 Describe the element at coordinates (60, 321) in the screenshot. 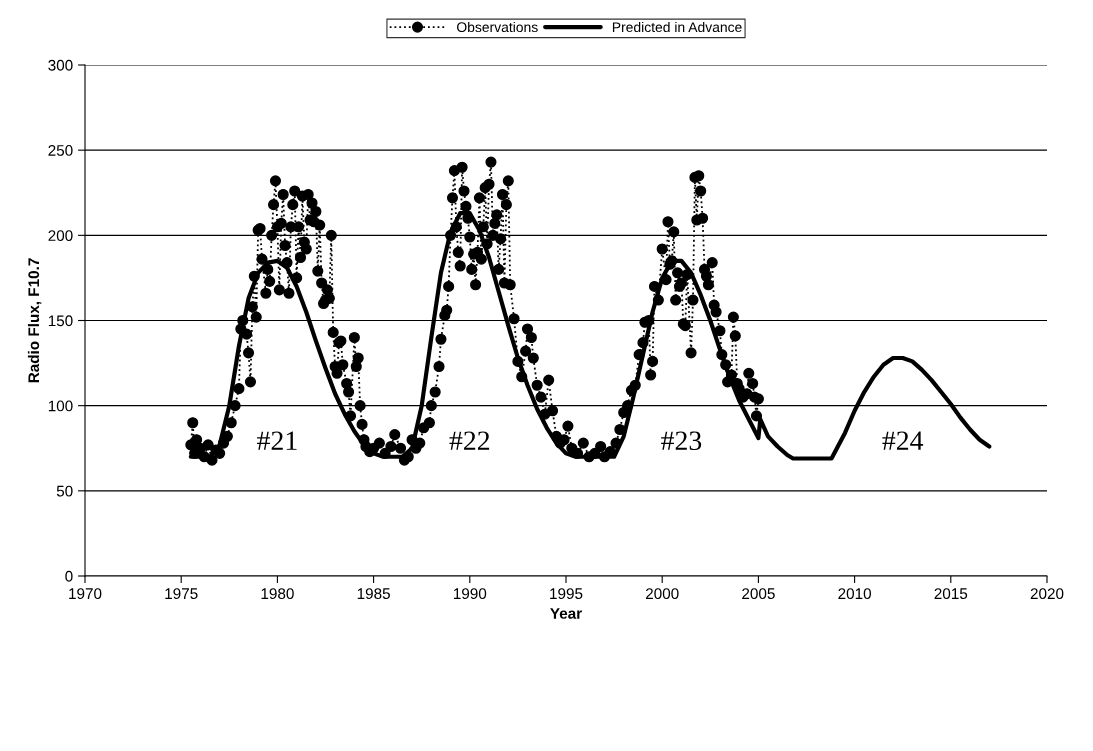

I see `y-tick-label: 150` at that location.